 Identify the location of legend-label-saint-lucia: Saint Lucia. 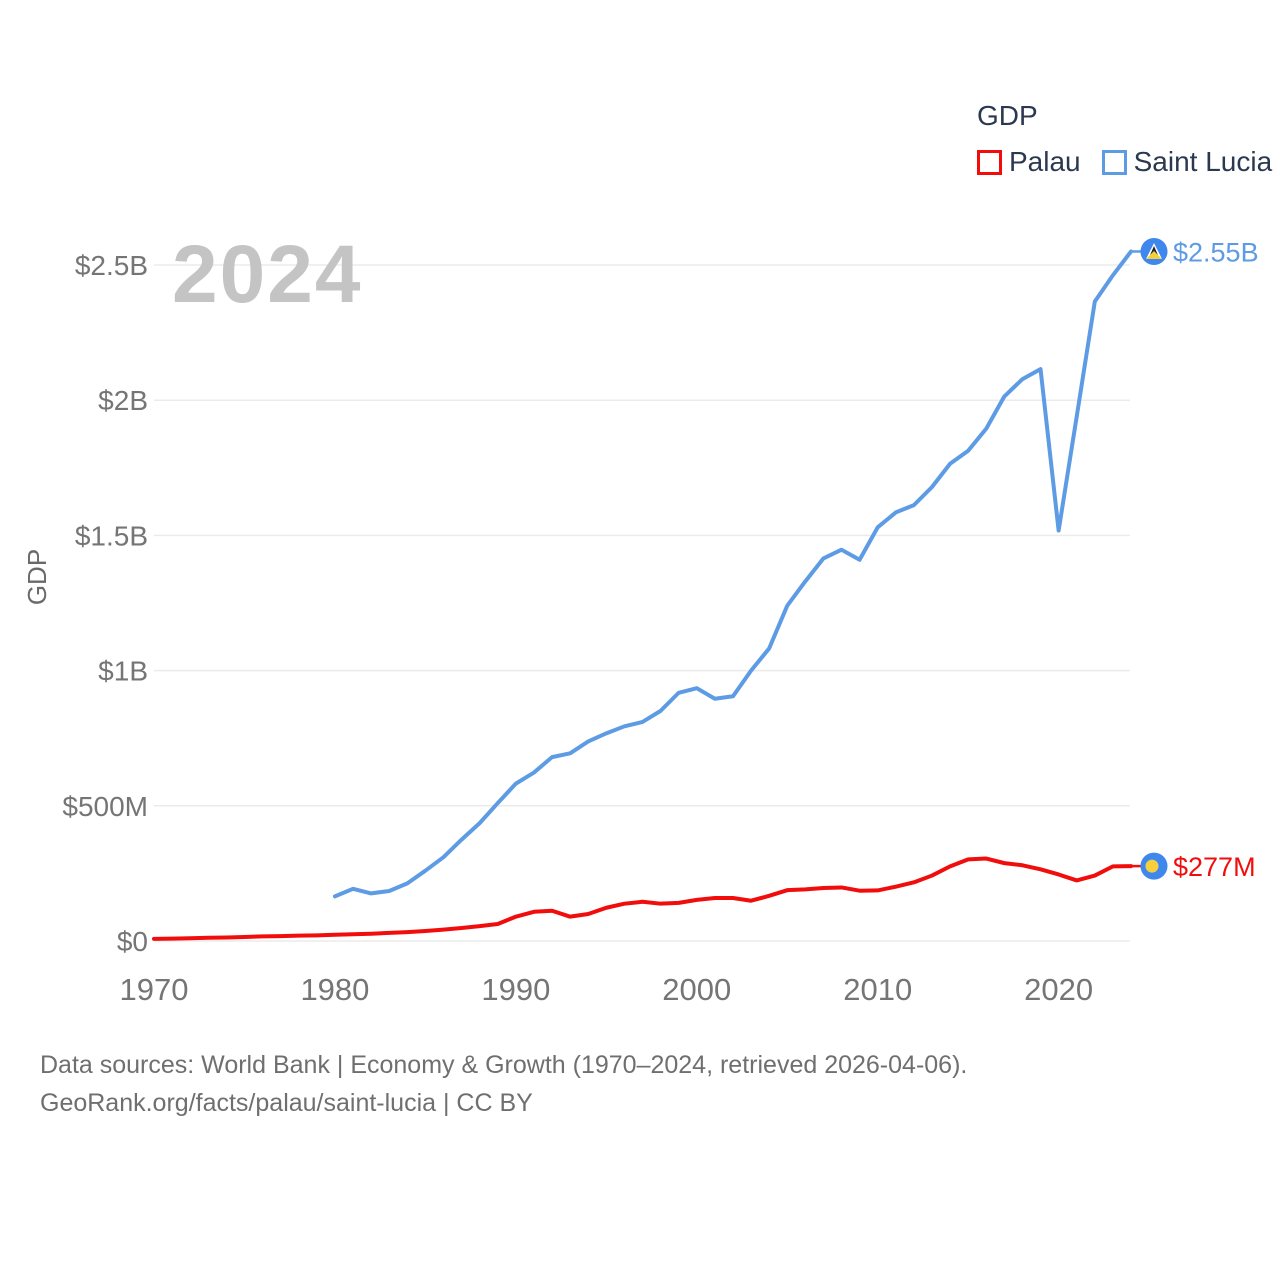
(1203, 161).